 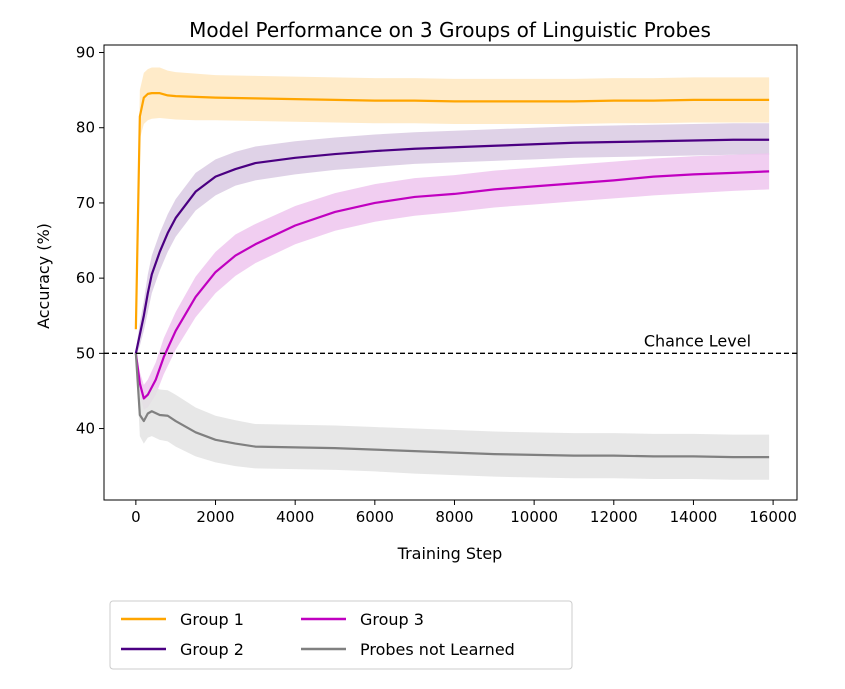 What do you see at coordinates (375, 517) in the screenshot?
I see `x-tick-label: 6000` at bounding box center [375, 517].